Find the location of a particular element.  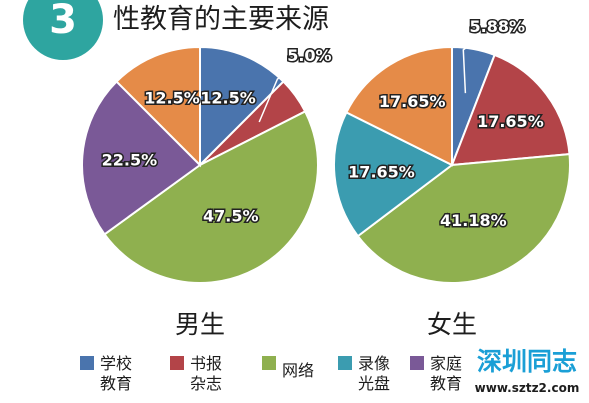

legend-label-press: 书报 is located at coordinates (206, 363).